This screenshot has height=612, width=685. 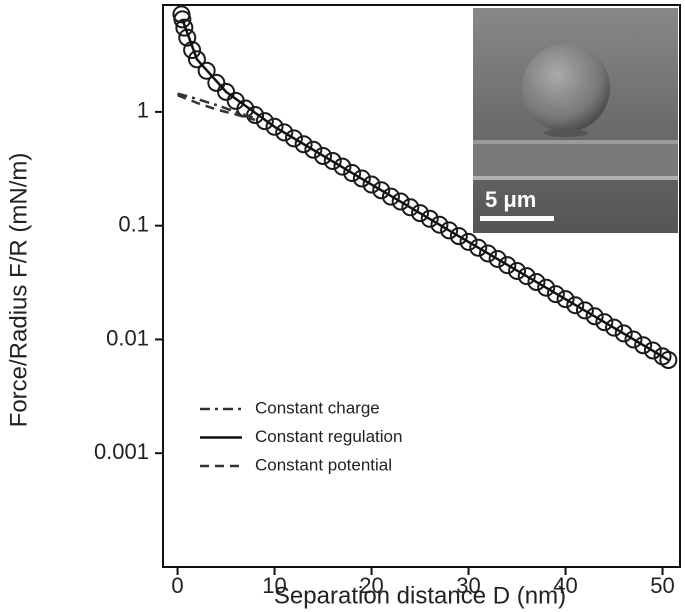 I want to click on scale-bar-label: 5 μm, so click(x=510, y=199).